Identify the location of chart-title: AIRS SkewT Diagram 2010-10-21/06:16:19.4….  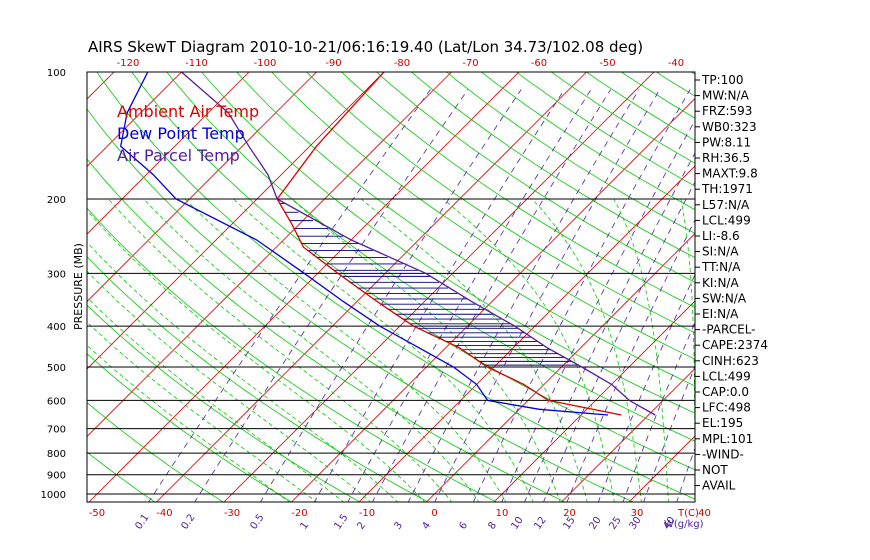
(365, 47).